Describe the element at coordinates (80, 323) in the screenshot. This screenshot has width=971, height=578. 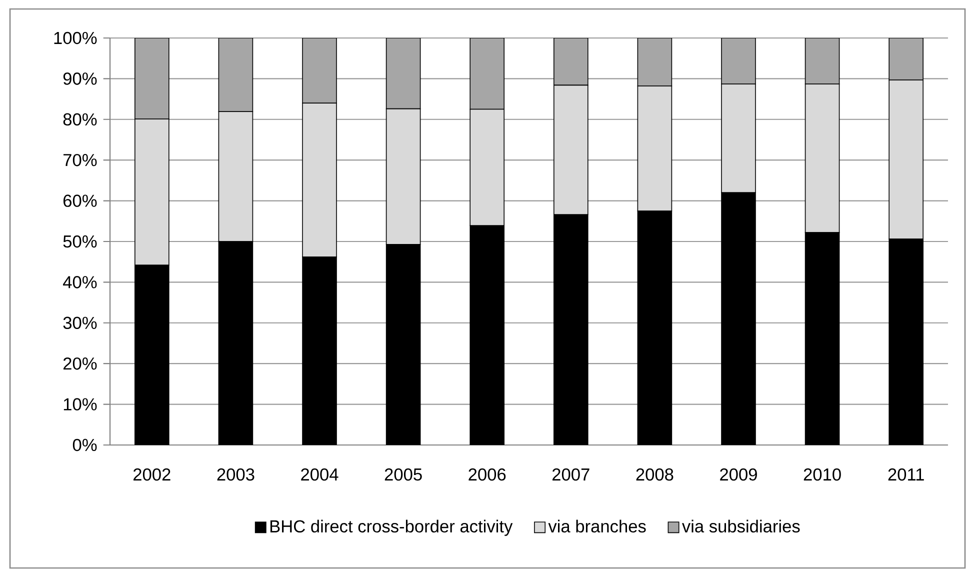
I see `y-tick-label: 30%` at that location.